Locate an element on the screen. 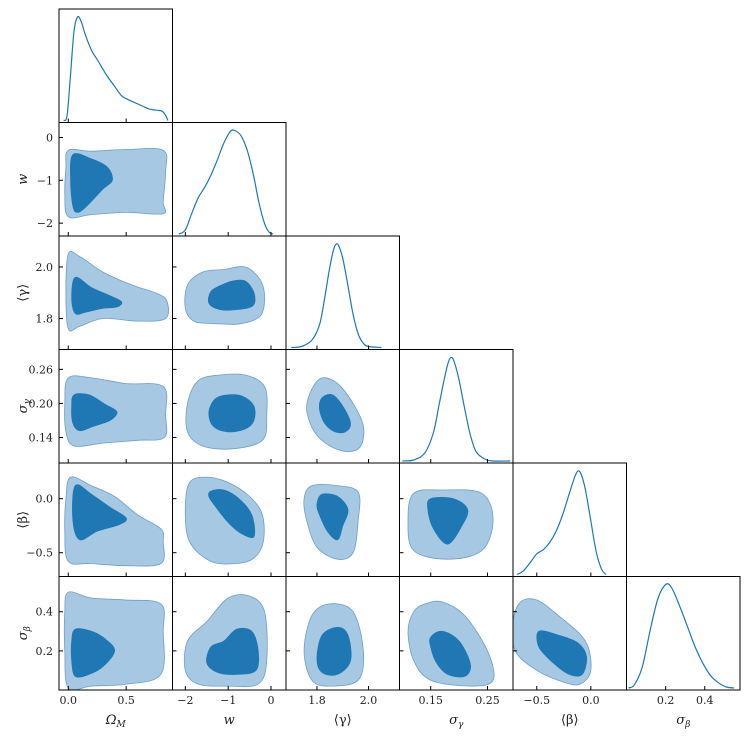 The image size is (747, 747). contour-95-gam-om is located at coordinates (117, 291).